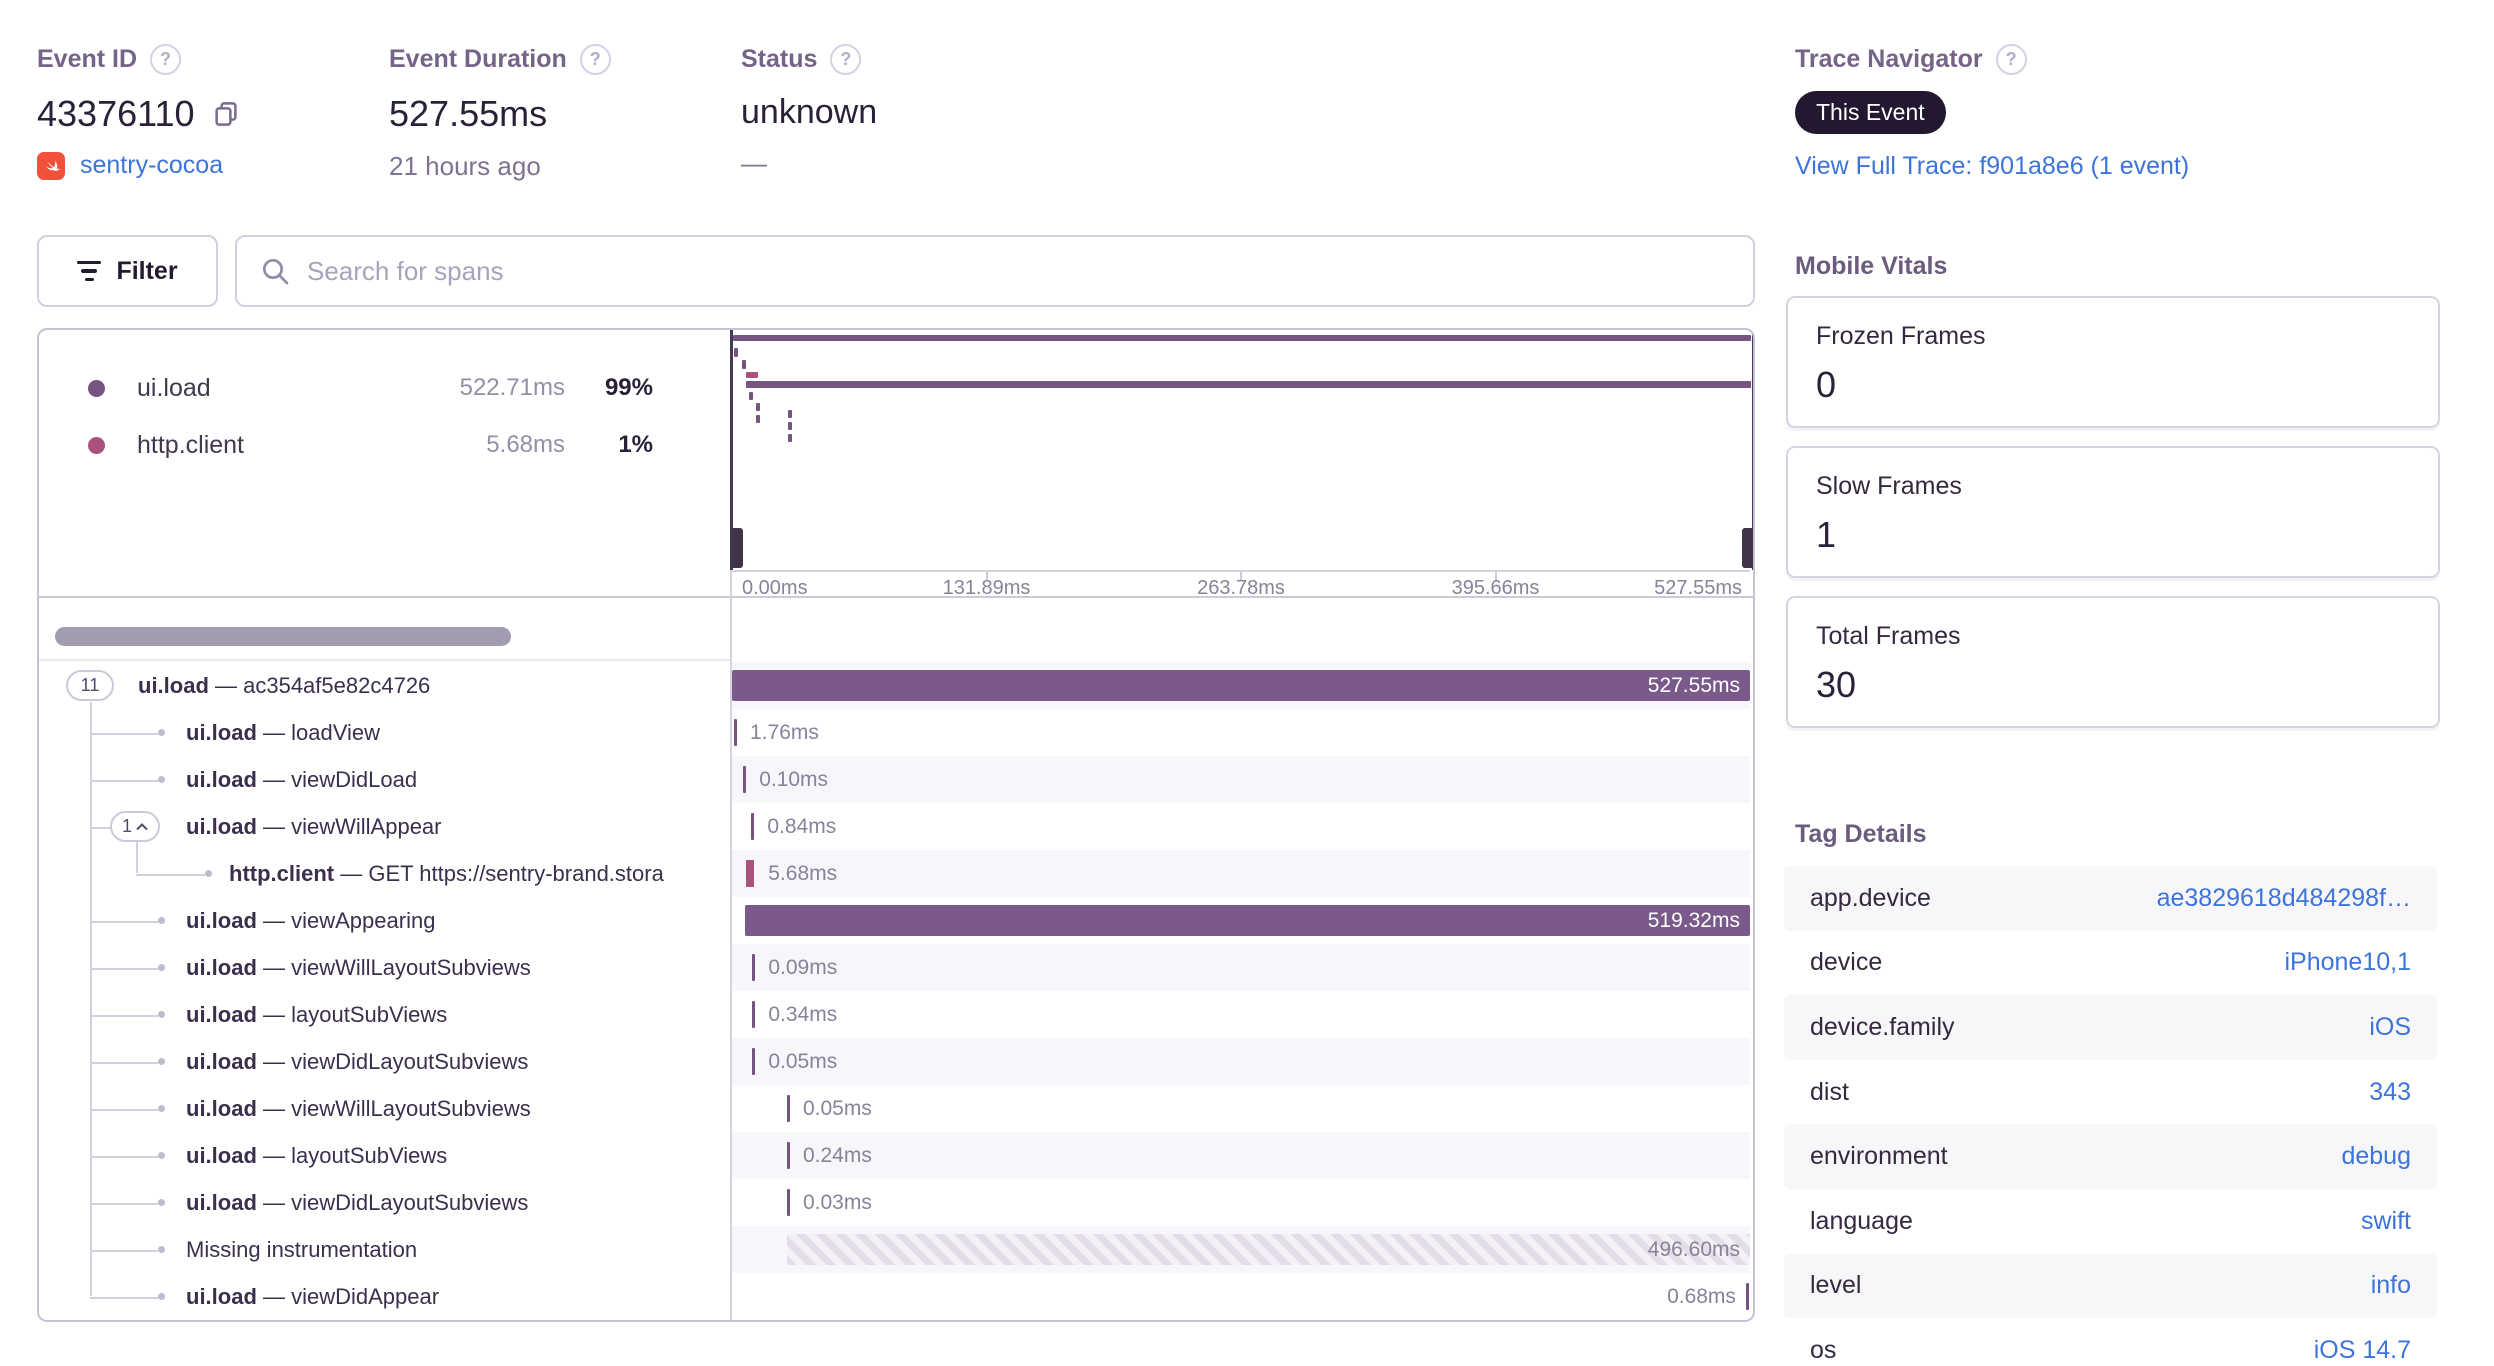 The height and width of the screenshot is (1366, 2494). What do you see at coordinates (1241, 1014) in the screenshot?
I see `span-bar-row-7: 0.34ms` at bounding box center [1241, 1014].